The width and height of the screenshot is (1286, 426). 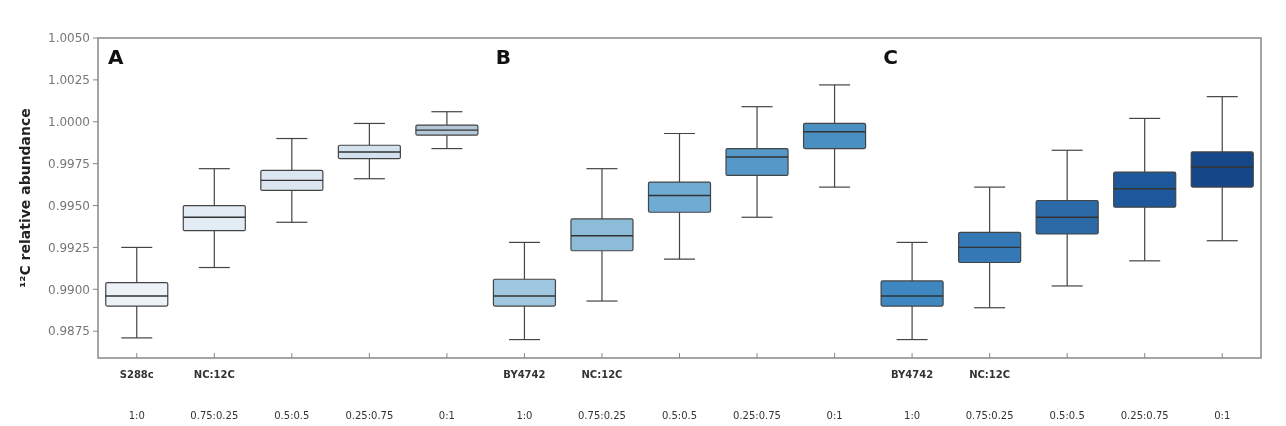 What do you see at coordinates (69, 205) in the screenshot?
I see `y-tick-label: 0.9950` at bounding box center [69, 205].